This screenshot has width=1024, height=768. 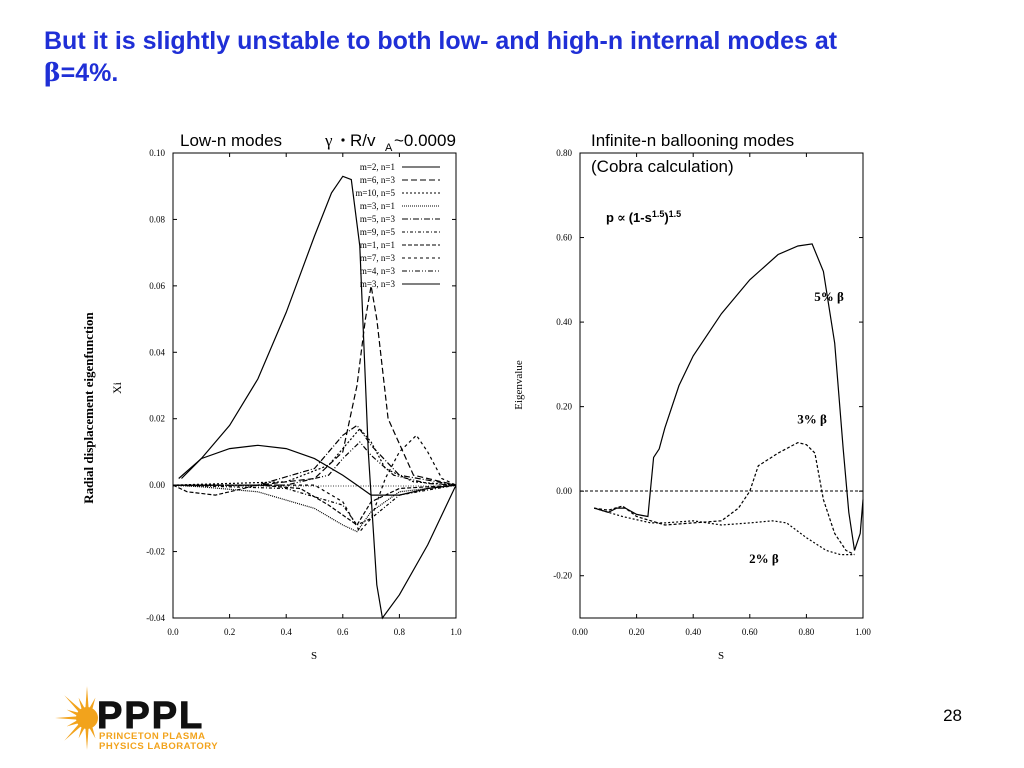 What do you see at coordinates (456, 632) in the screenshot?
I see `x-tick-label: 1.0` at bounding box center [456, 632].